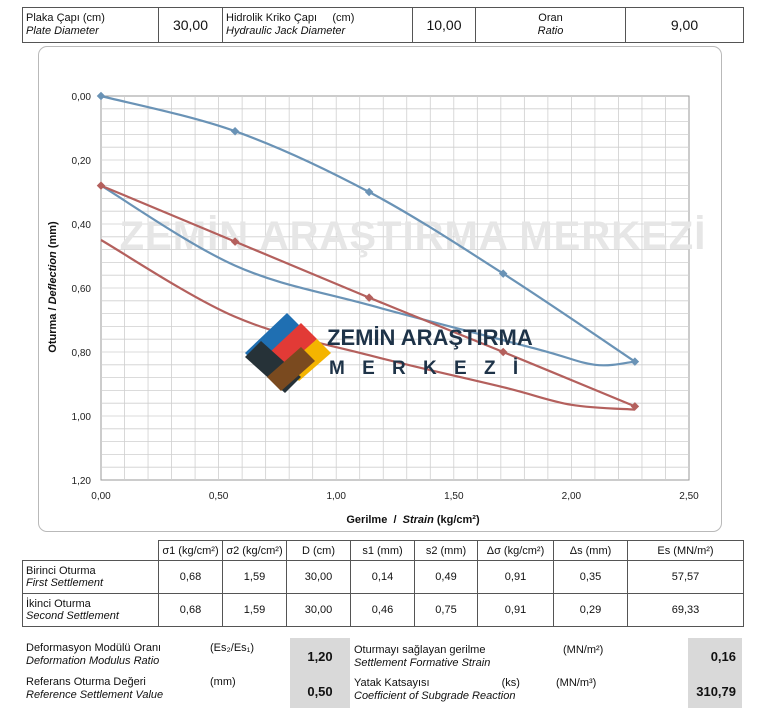 This screenshot has width=770, height=708. Describe the element at coordinates (446, 550) in the screenshot. I see `header-s2: s2 (mm)` at that location.